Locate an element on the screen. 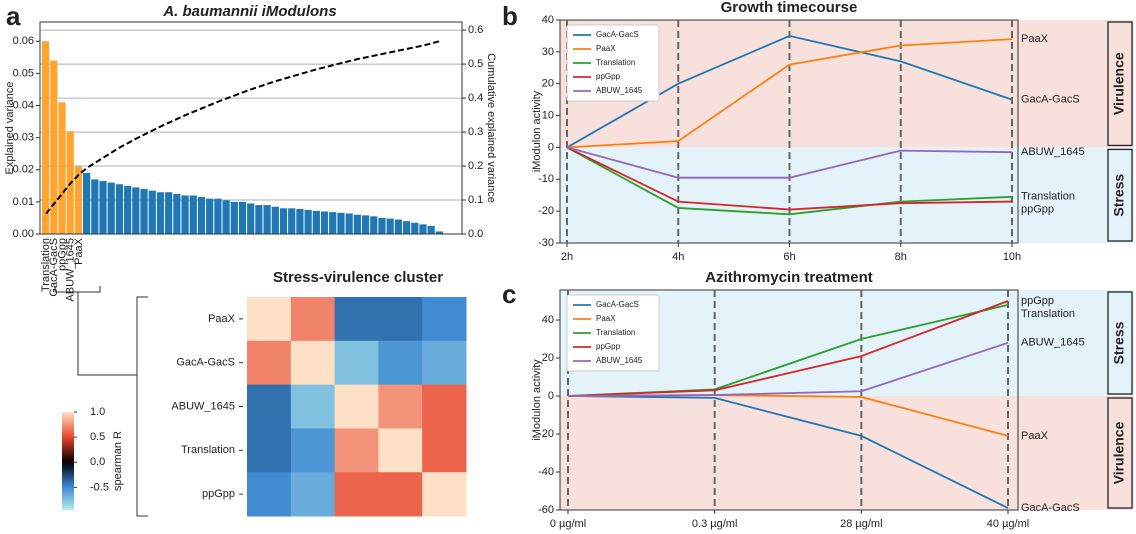  cumulative-line is located at coordinates (243, 127).